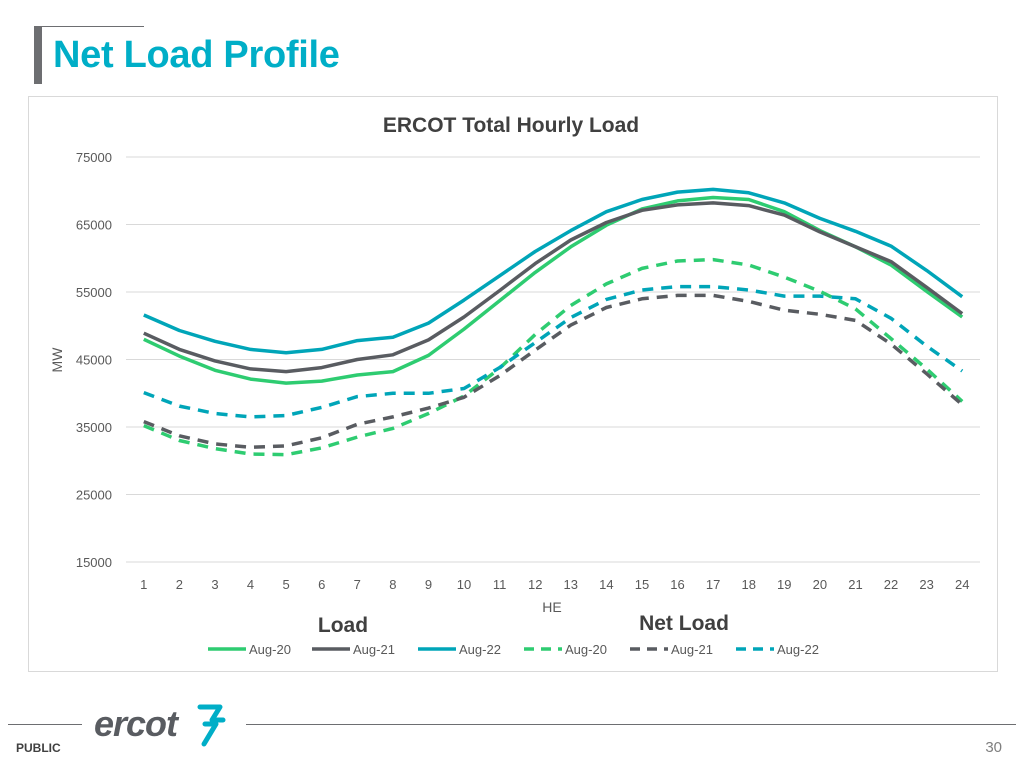 The width and height of the screenshot is (1024, 768). I want to click on y-tick-label: 25000, so click(94, 495).